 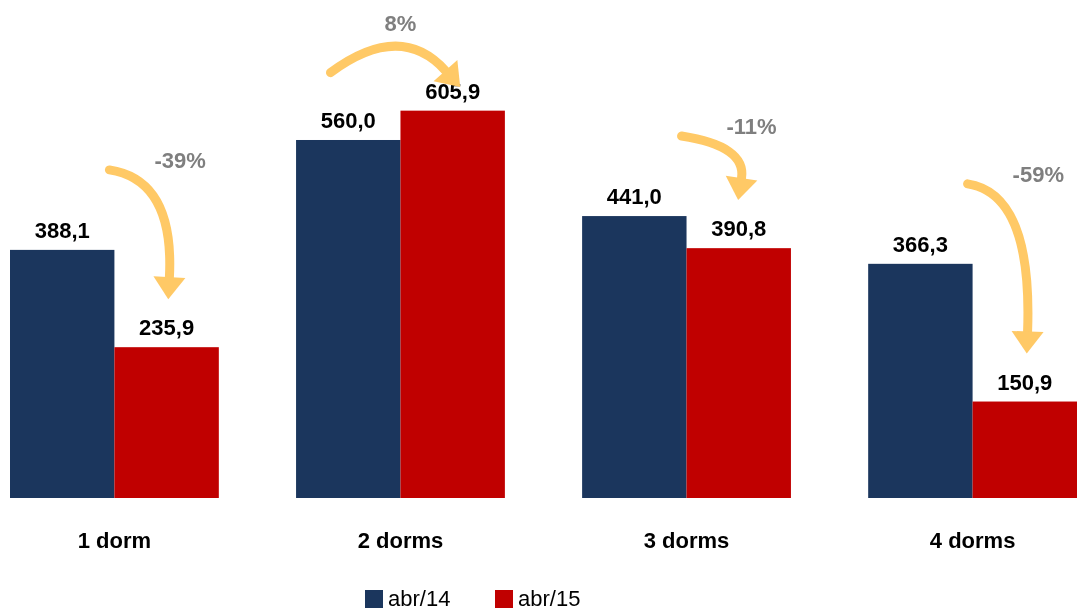 What do you see at coordinates (686, 540) in the screenshot?
I see `x-tick-label: 3 dorms` at bounding box center [686, 540].